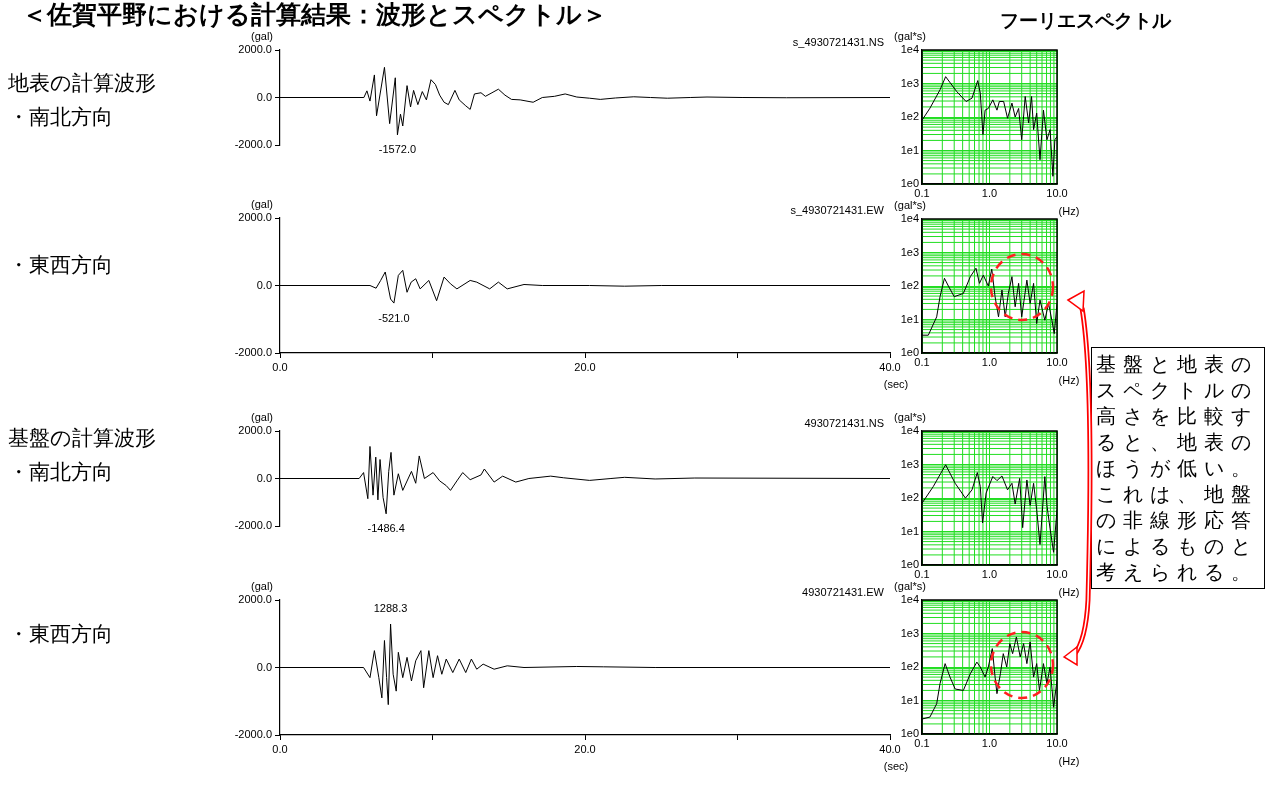  What do you see at coordinates (844, 423) in the screenshot?
I see `chart-subtitle: 4930721431.NS` at bounding box center [844, 423].